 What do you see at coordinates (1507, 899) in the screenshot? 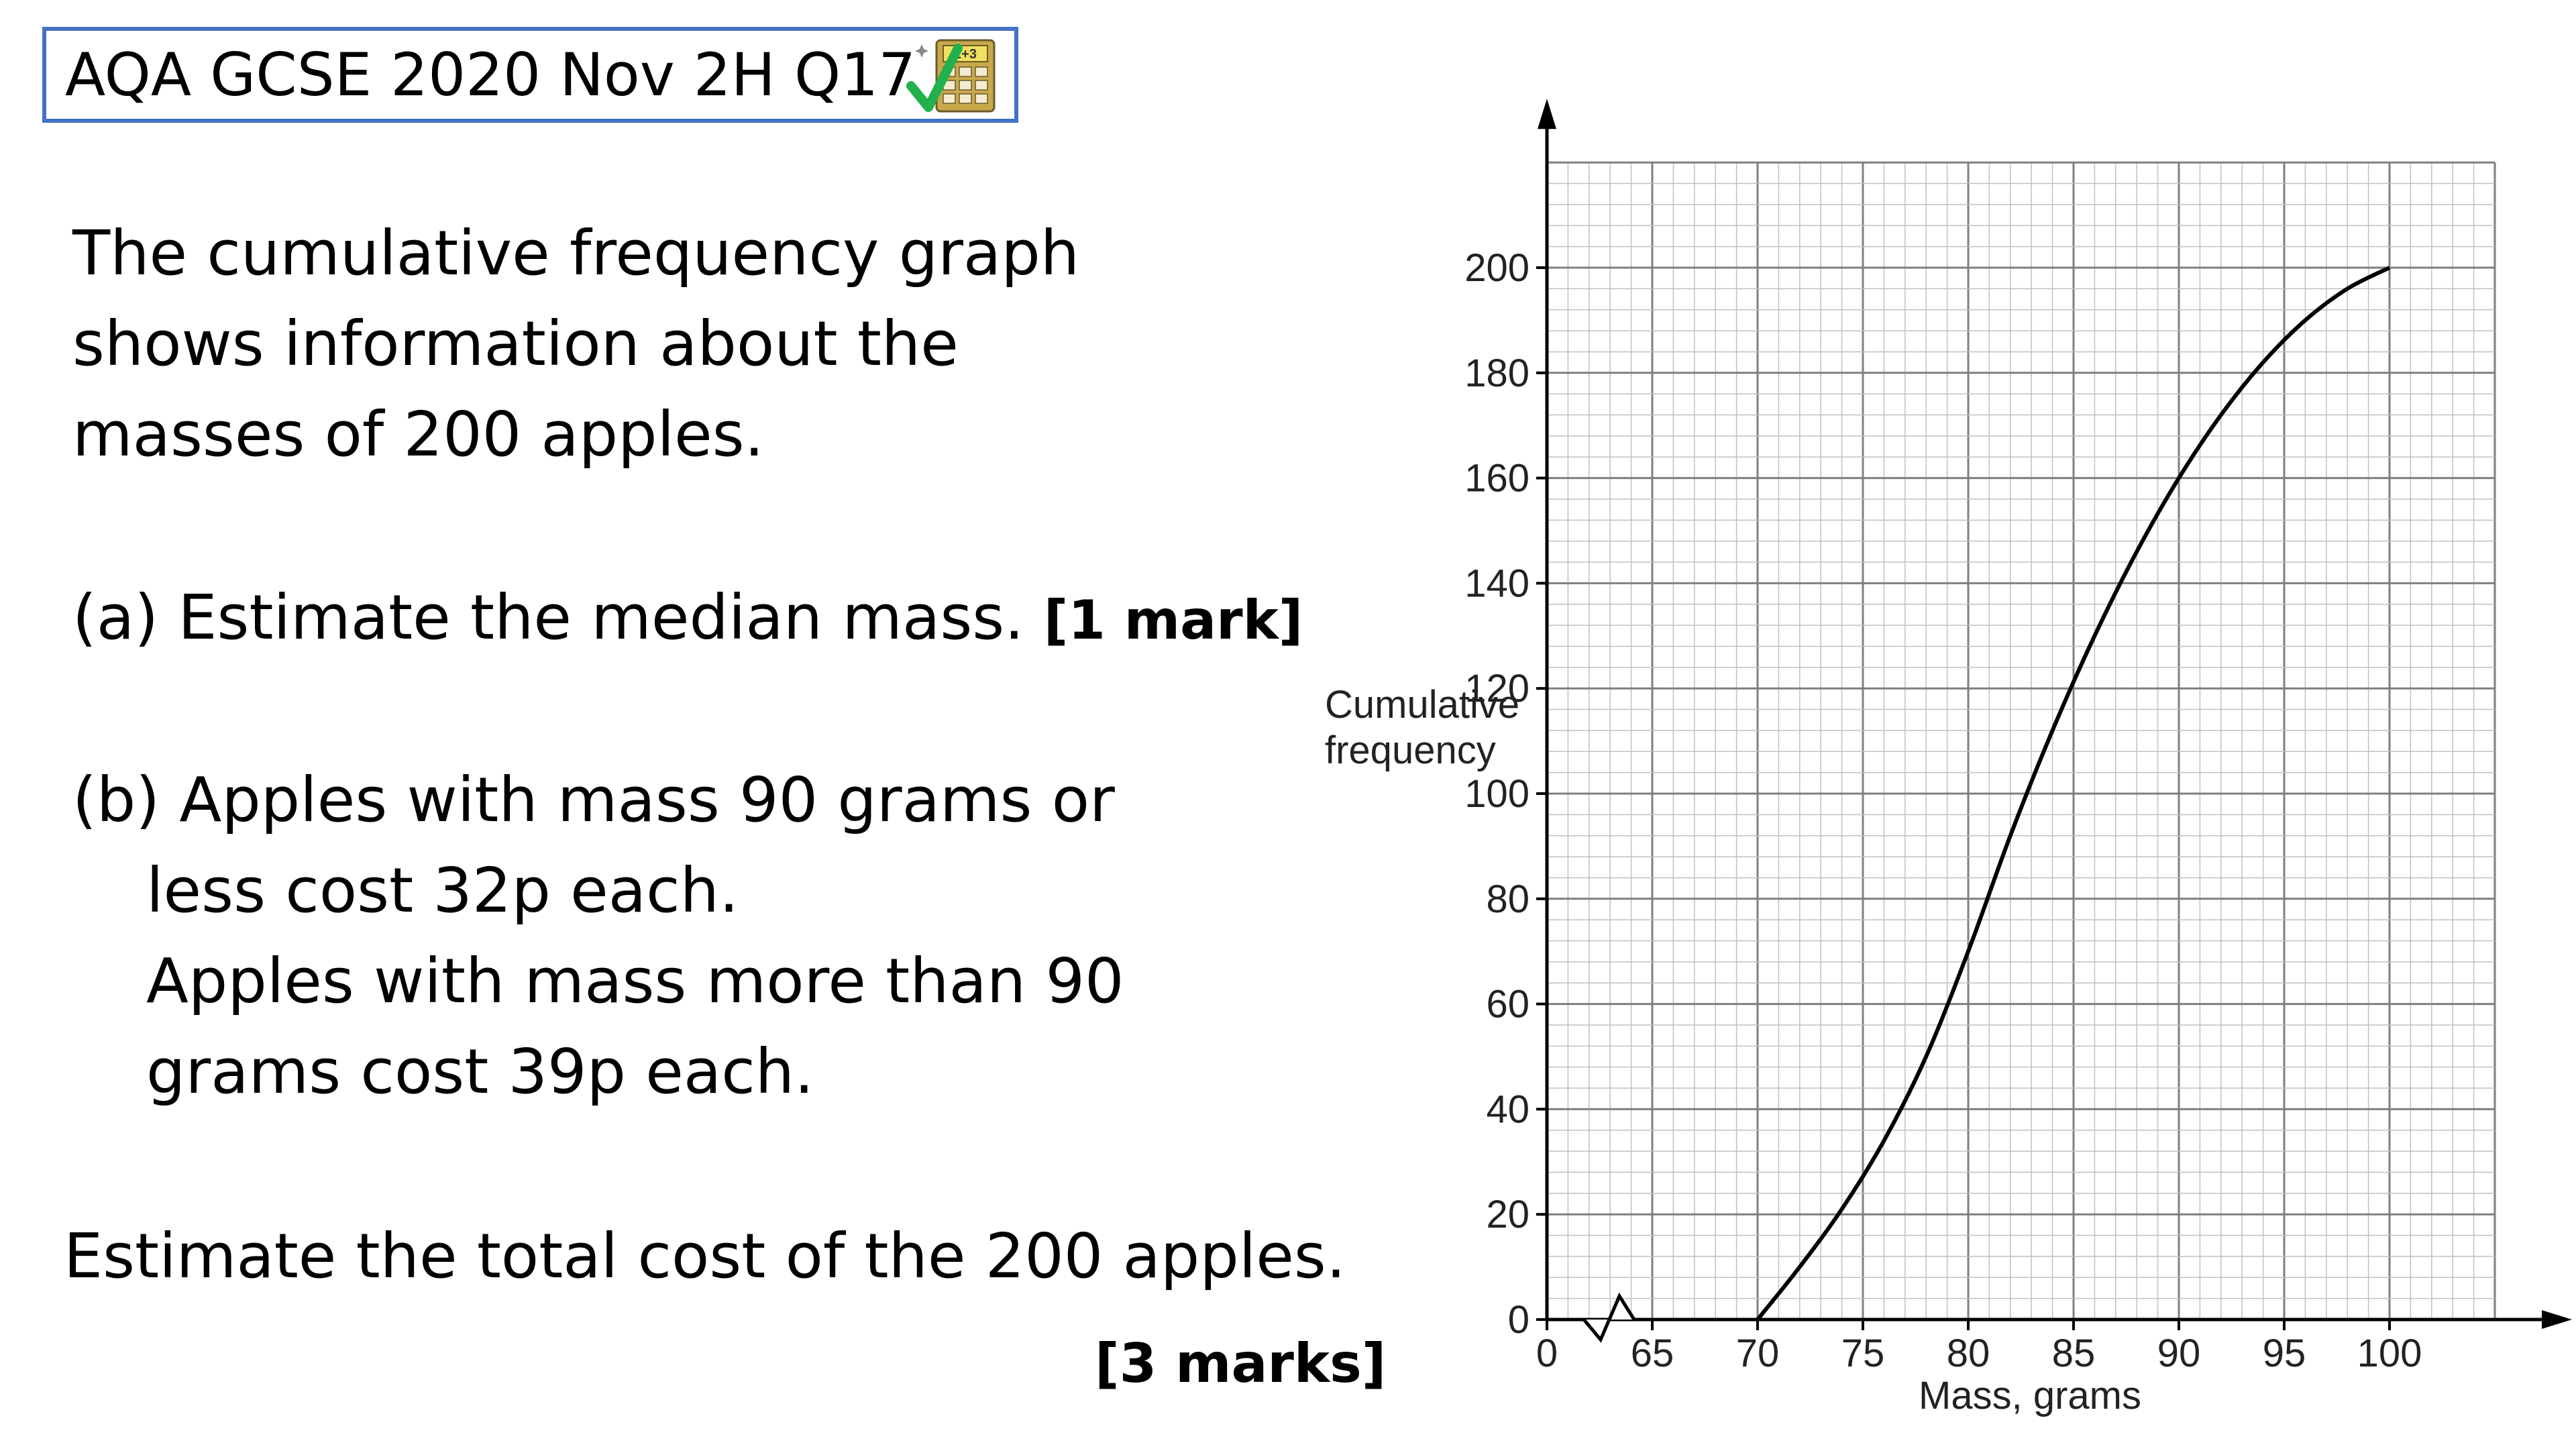
I see `y-tick-label: 80` at bounding box center [1507, 899].